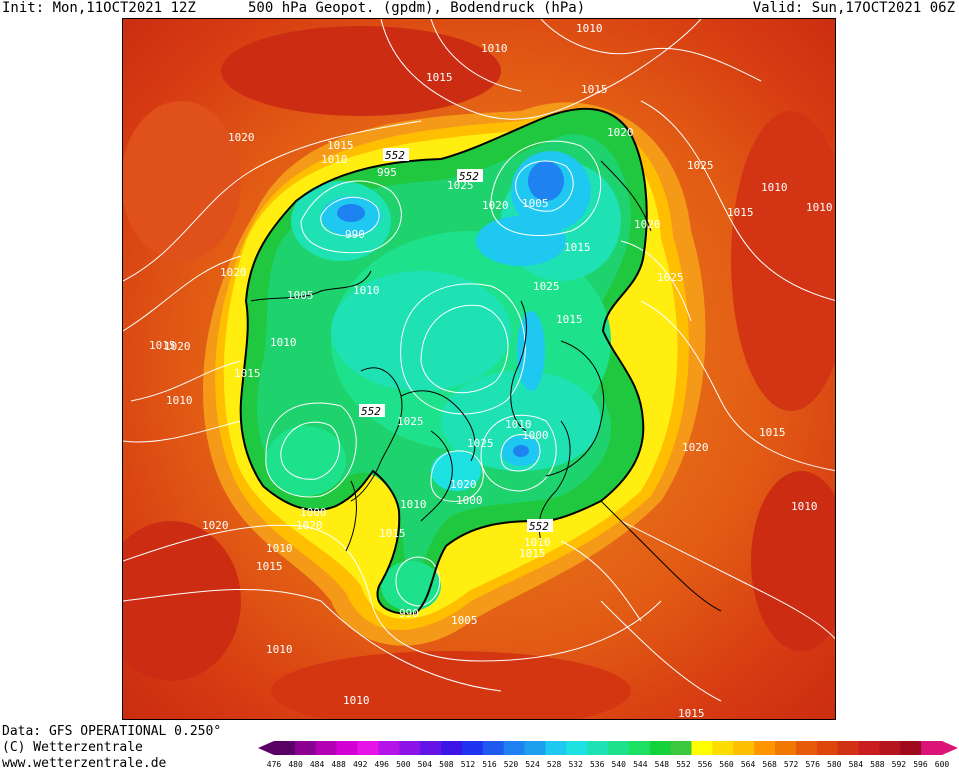 This screenshot has width=959, height=771. What do you see at coordinates (417, 8) in the screenshot?
I see `map-title: 500 hPa Geopot. (gpdm), Bodendruck (hPa)` at bounding box center [417, 8].